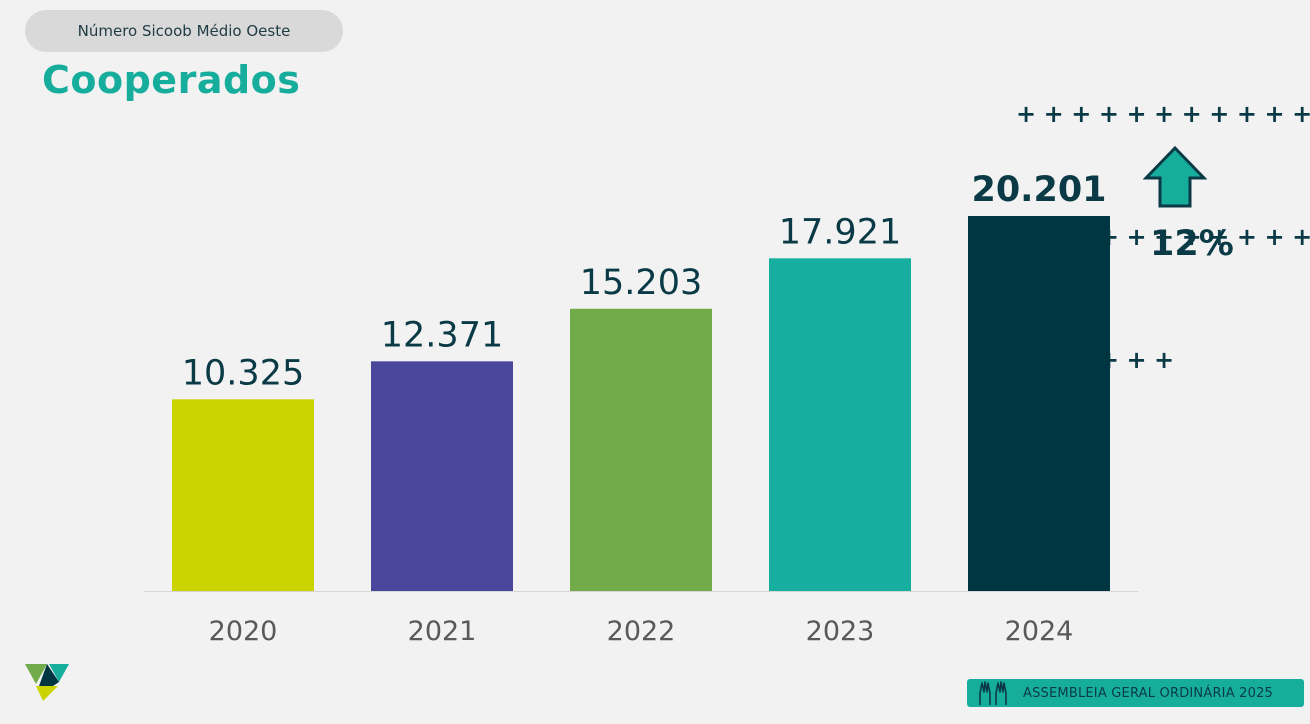 Image resolution: width=1310 pixels, height=724 pixels. I want to click on subtitle-pill: Número Sicoob Médio Oeste, so click(184, 31).